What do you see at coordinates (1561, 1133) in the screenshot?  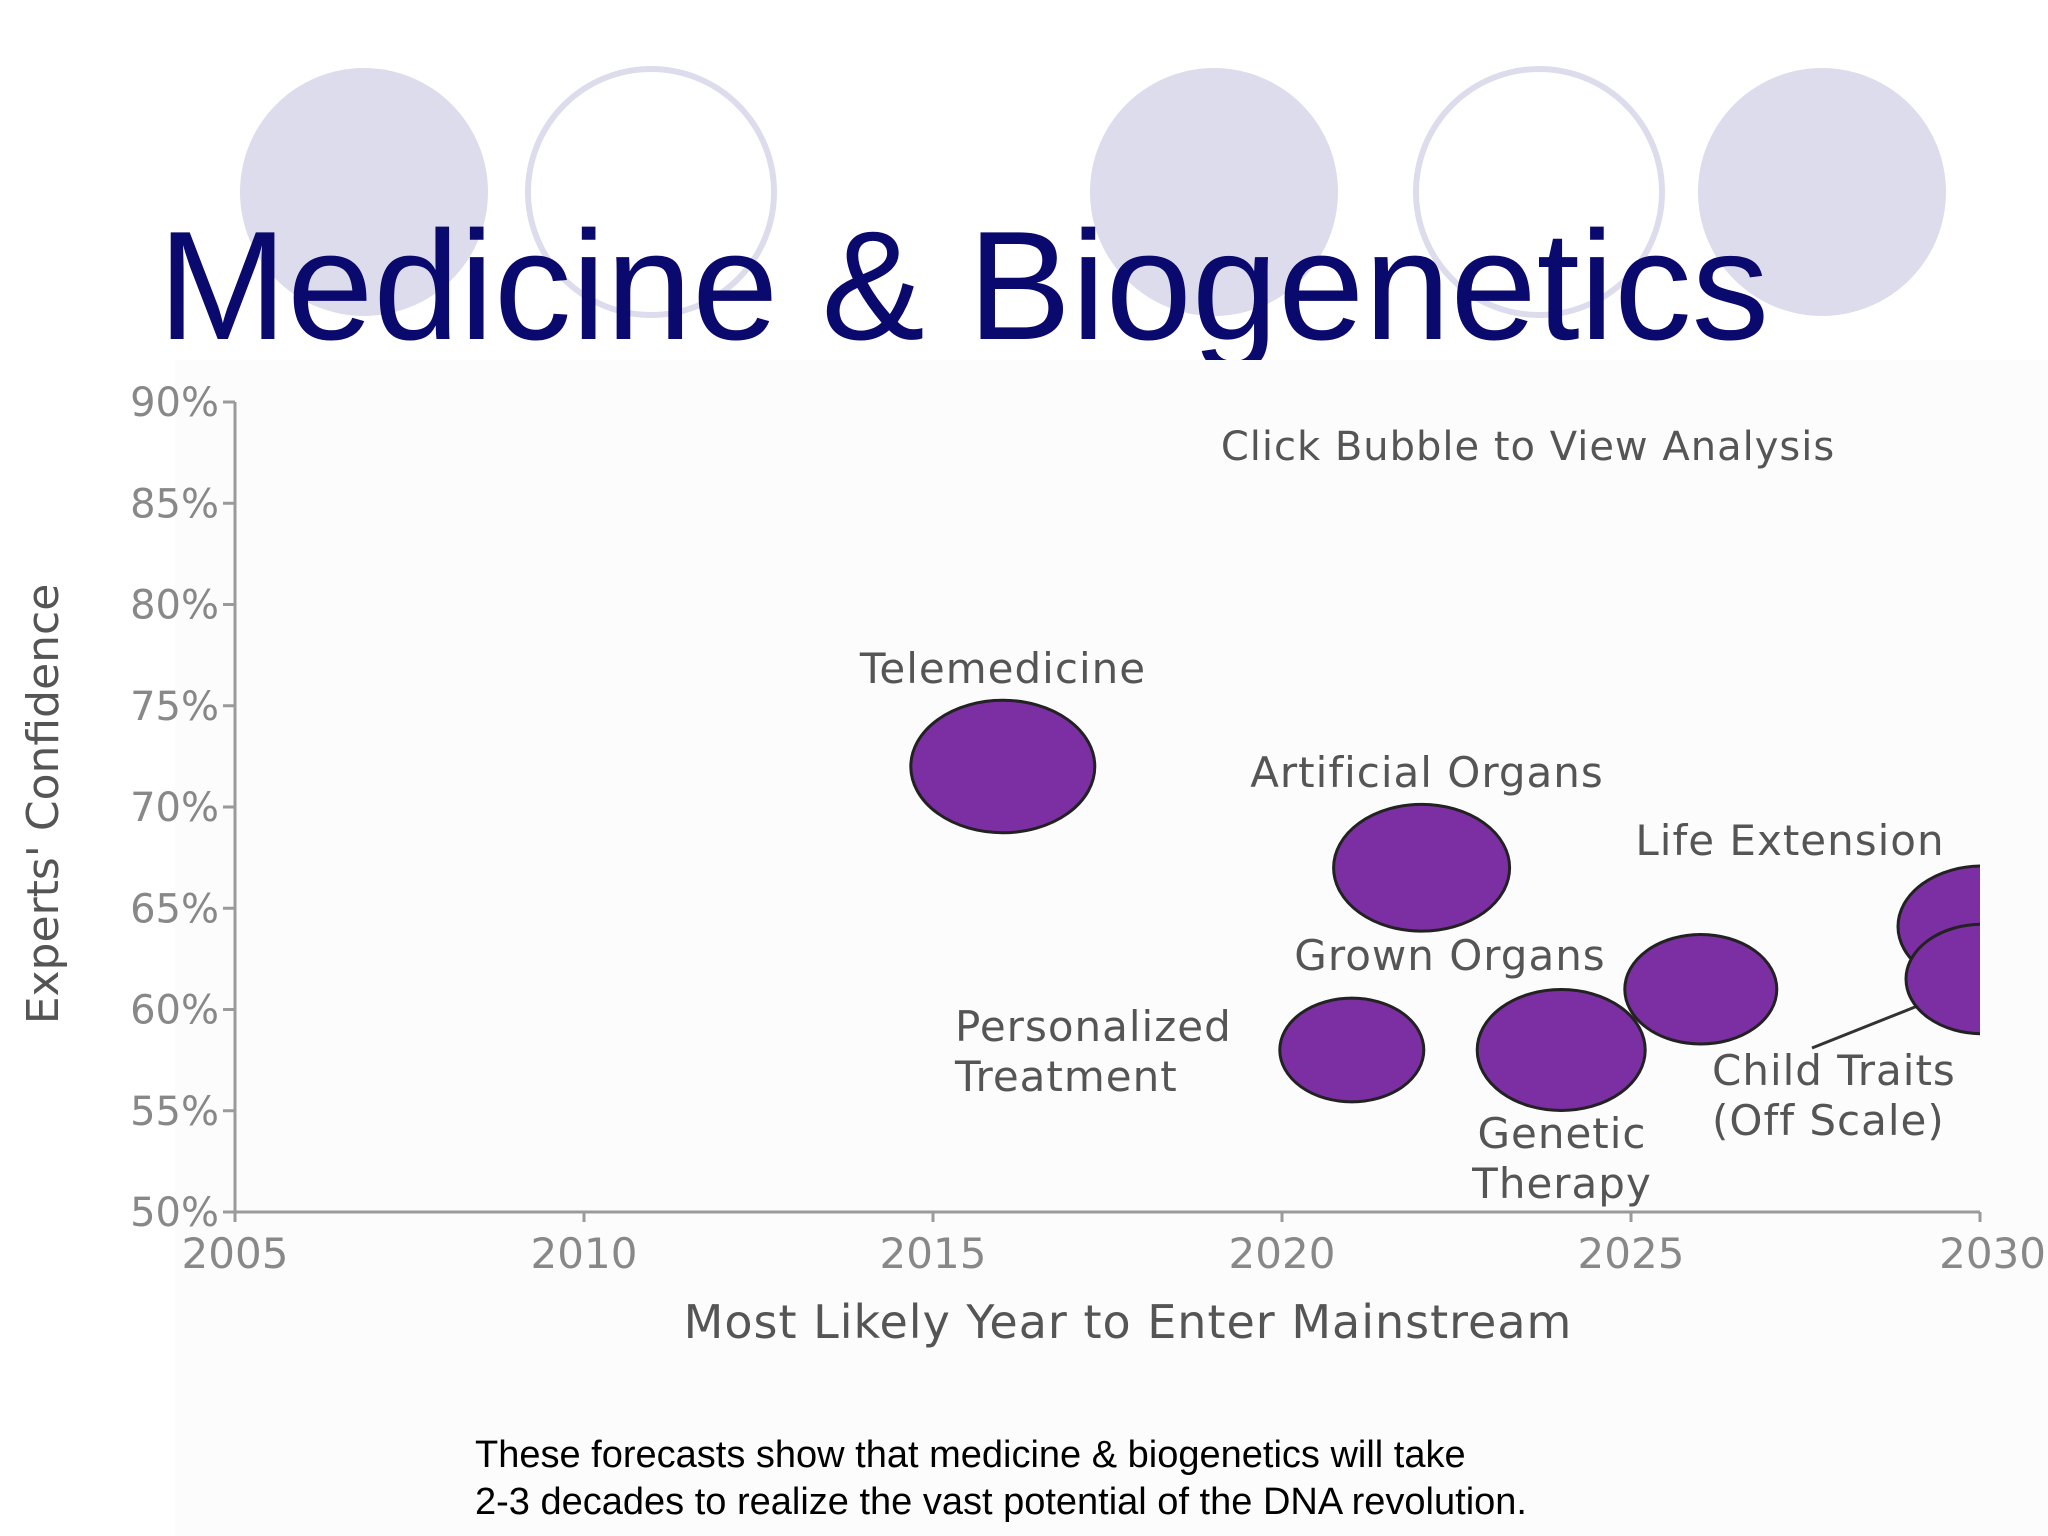 I see `bubble-label: Genetic` at bounding box center [1561, 1133].